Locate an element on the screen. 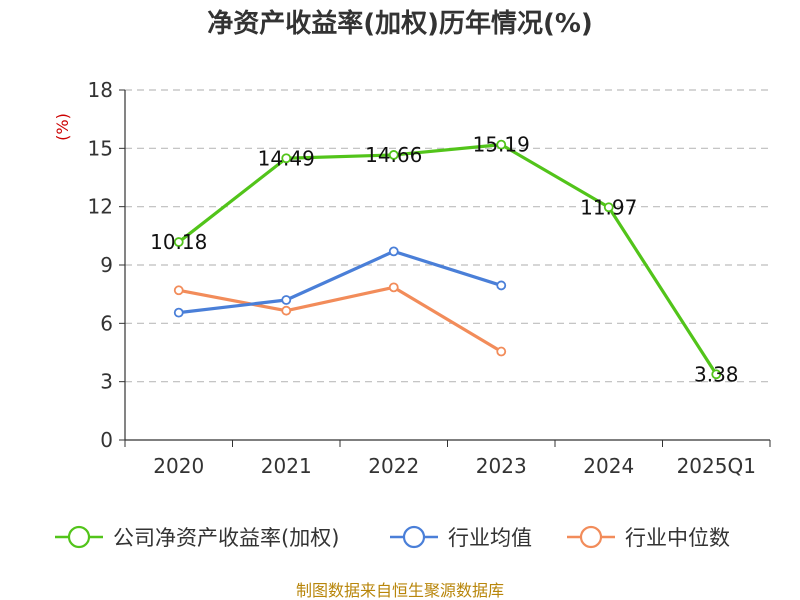  x-tick-label: 2022 is located at coordinates (393, 466).